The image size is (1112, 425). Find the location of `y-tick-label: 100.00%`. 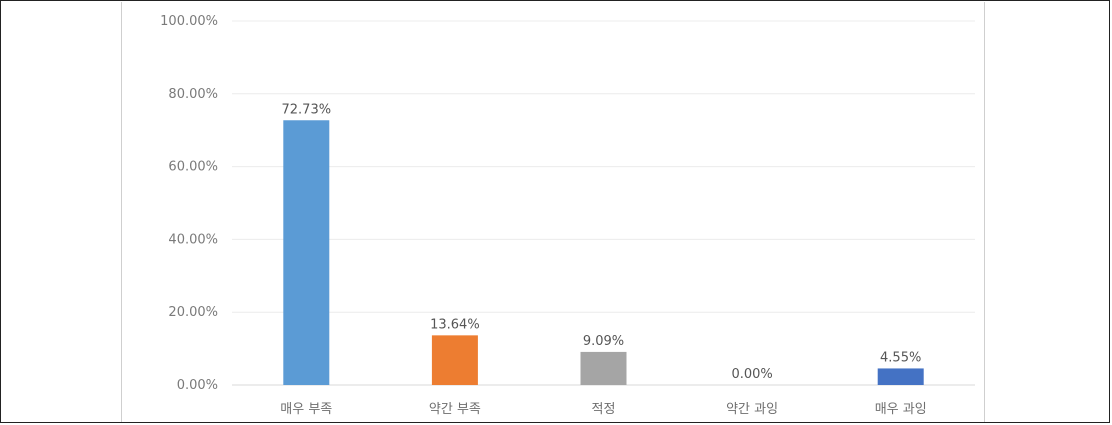

y-tick-label: 100.00% is located at coordinates (189, 21).